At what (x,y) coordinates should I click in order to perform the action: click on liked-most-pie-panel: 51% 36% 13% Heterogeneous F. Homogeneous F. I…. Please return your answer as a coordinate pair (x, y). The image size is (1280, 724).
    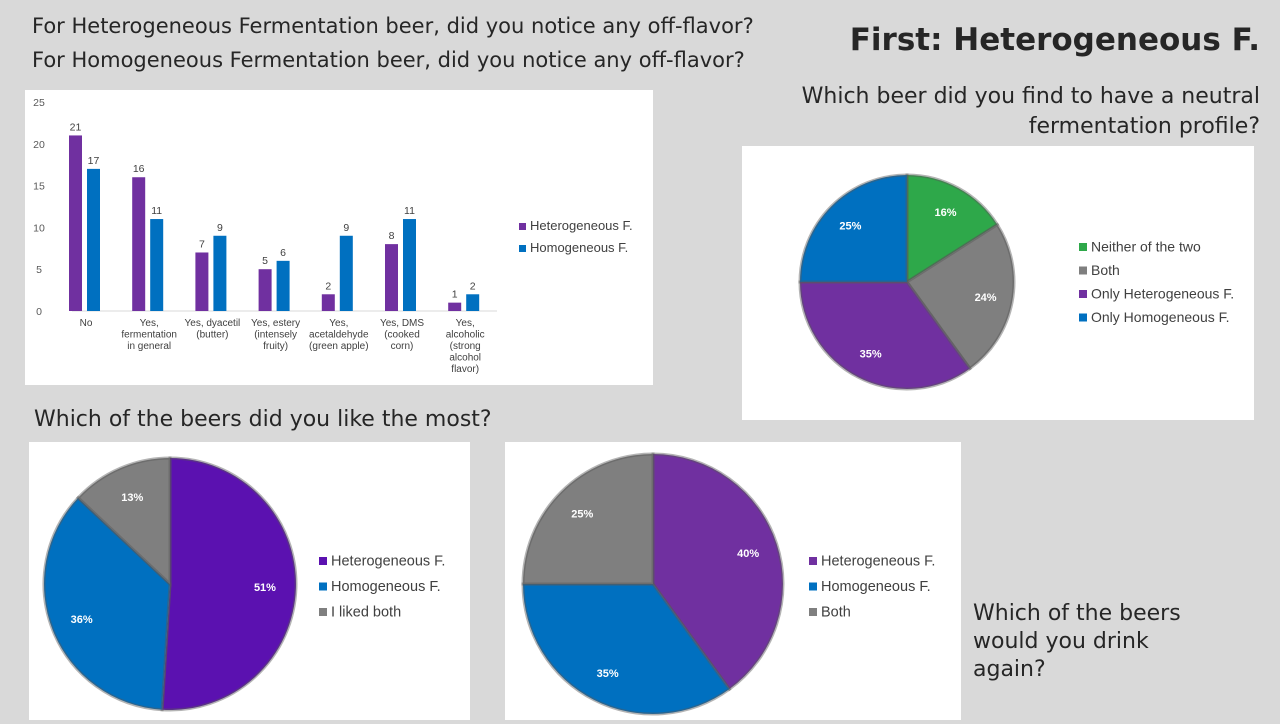
    Looking at the image, I should click on (249, 581).